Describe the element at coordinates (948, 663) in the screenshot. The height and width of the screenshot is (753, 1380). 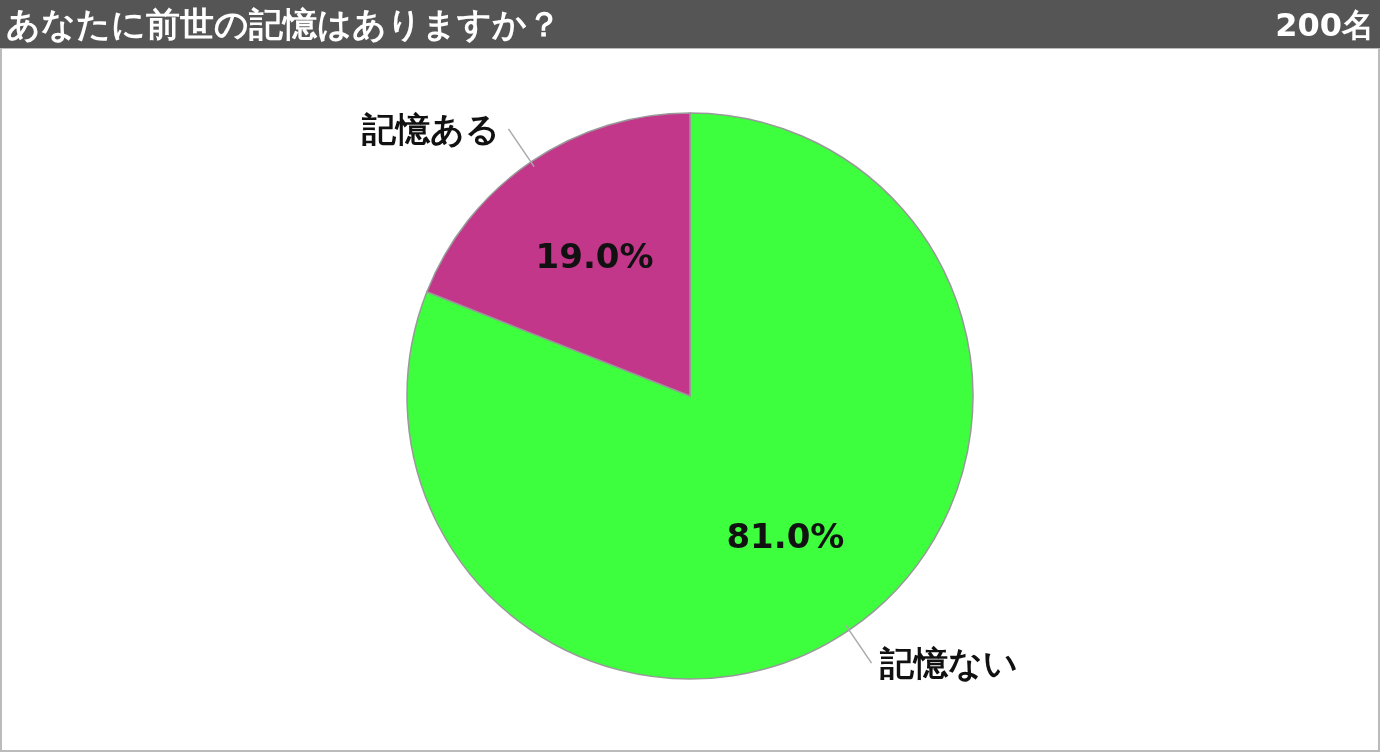
I see `slice-label: 記憶ない` at that location.